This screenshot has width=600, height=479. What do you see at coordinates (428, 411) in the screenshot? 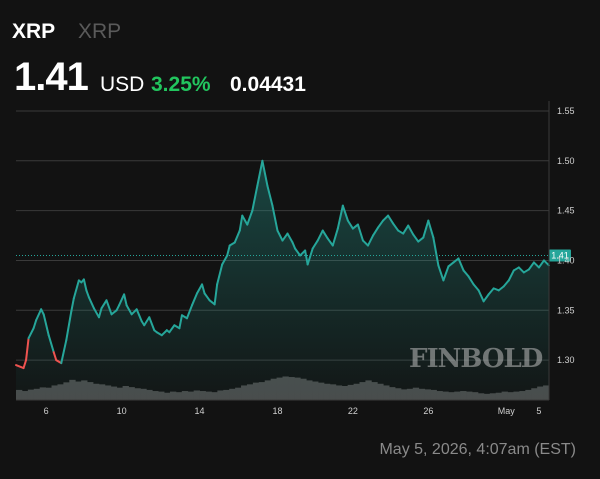
I see `x-tick-label: 26` at bounding box center [428, 411].